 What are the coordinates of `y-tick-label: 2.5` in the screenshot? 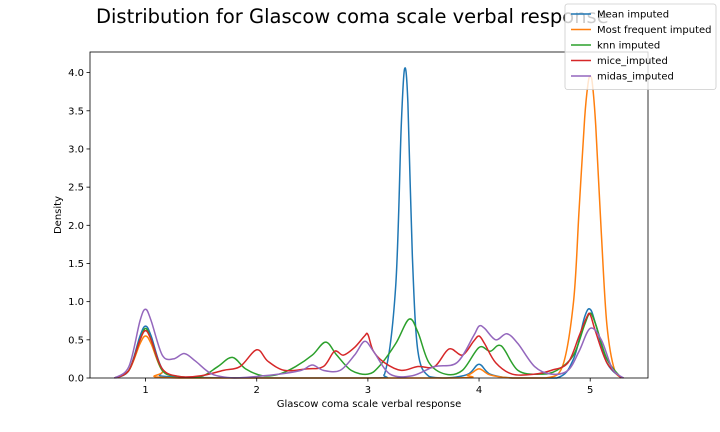 It's located at (76, 188).